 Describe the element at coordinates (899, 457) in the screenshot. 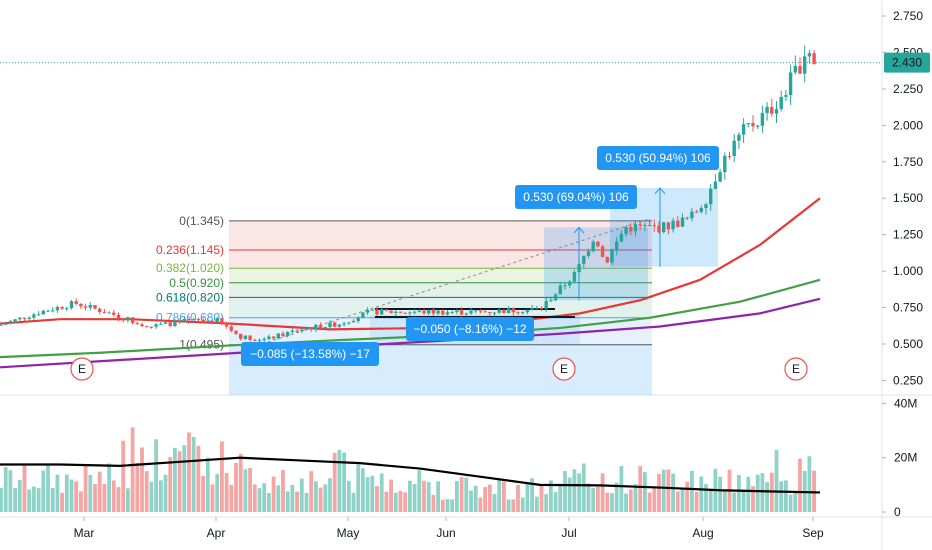

I see `volume-axis: 40M 20M 0` at that location.